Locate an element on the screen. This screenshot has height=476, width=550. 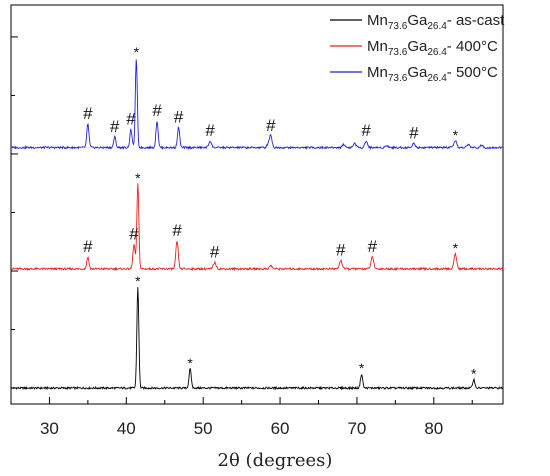
x-tick-label: 60 is located at coordinates (280, 428).